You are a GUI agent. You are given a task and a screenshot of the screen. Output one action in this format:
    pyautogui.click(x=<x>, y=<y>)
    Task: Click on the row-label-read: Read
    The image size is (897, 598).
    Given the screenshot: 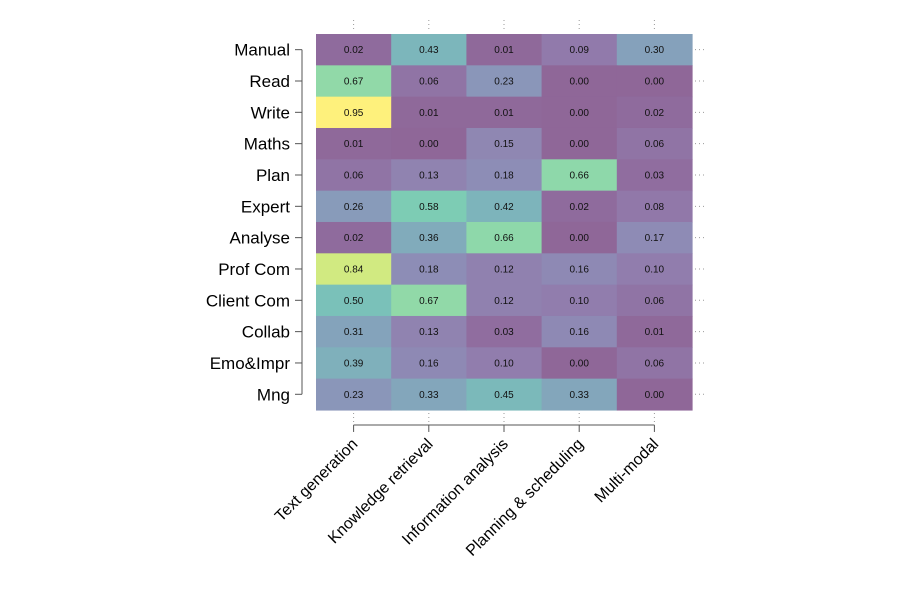 What is the action you would take?
    pyautogui.click(x=269, y=81)
    